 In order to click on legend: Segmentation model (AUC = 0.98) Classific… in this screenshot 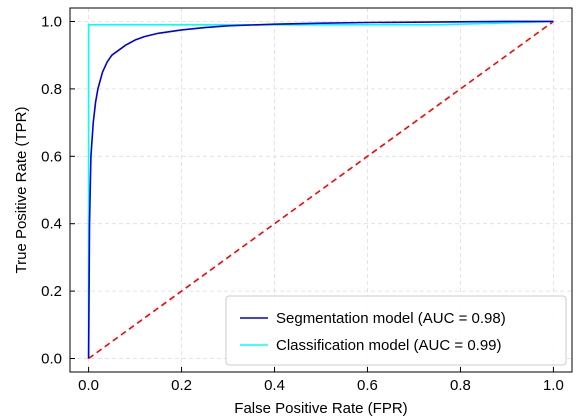, I will do `click(396, 330)`.